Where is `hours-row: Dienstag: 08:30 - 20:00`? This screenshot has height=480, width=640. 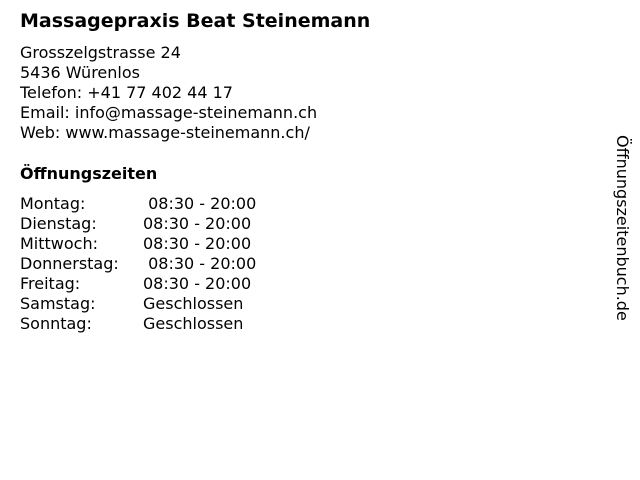 hours-row: Dienstag: 08:30 - 20:00 is located at coordinates (138, 224).